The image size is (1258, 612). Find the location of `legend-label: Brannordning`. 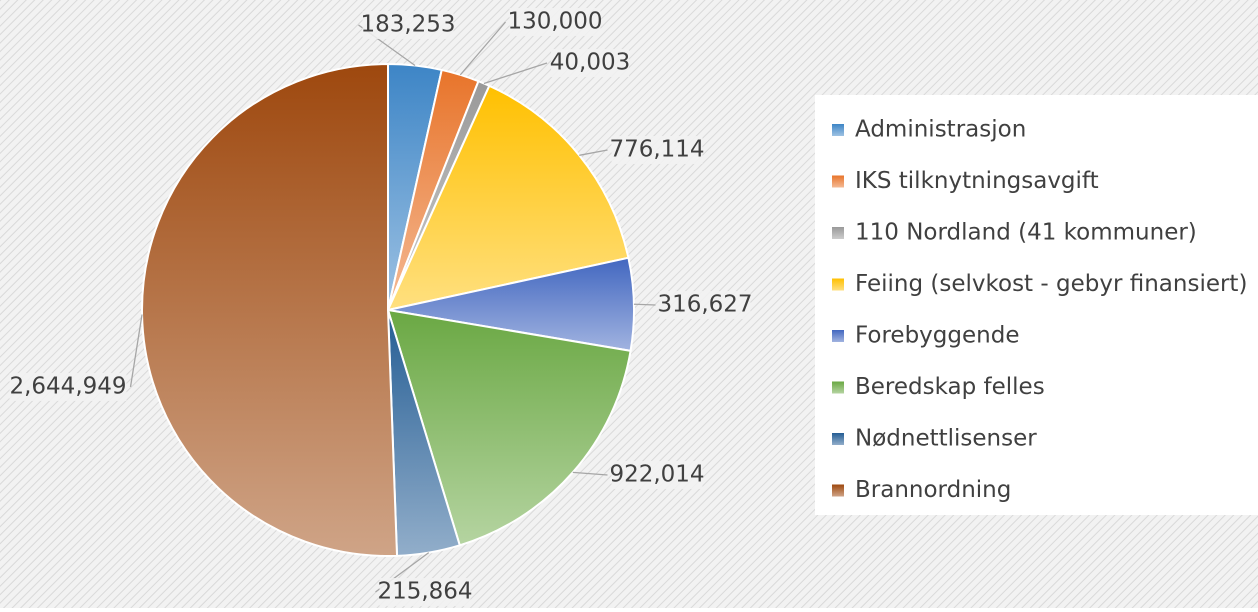

legend-label: Brannordning is located at coordinates (933, 490).